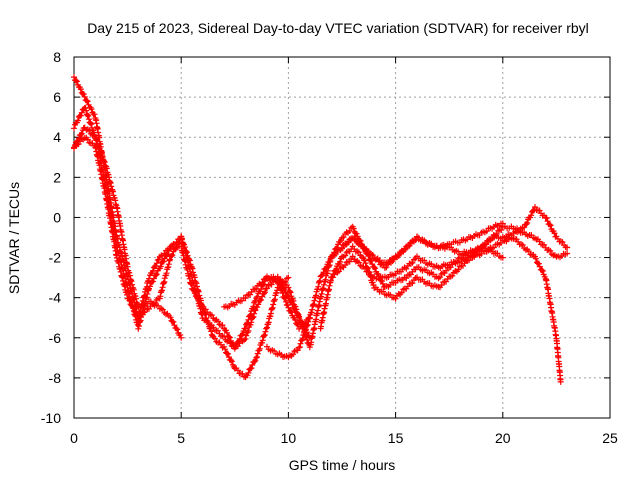 Image resolution: width=640 pixels, height=480 pixels. What do you see at coordinates (289, 438) in the screenshot?
I see `x-tick-label: 10` at bounding box center [289, 438].